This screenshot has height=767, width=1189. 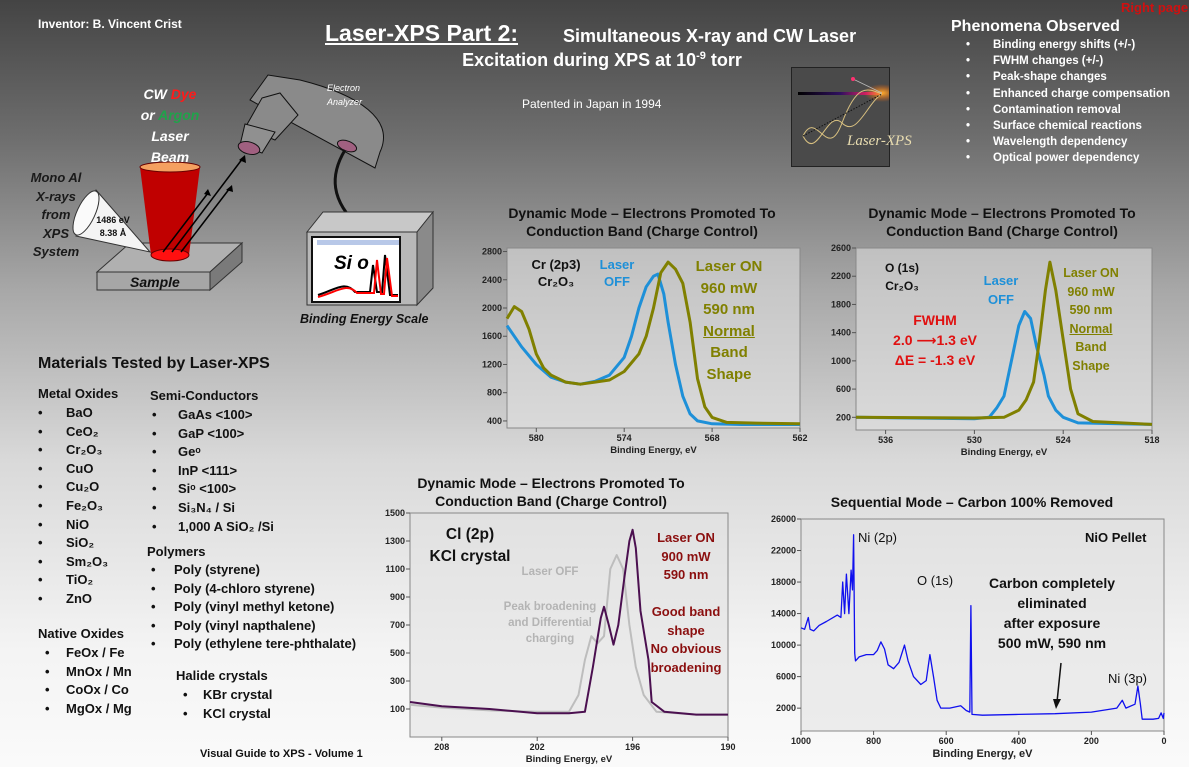 I want to click on xray-label-line: from, so click(x=56, y=214).